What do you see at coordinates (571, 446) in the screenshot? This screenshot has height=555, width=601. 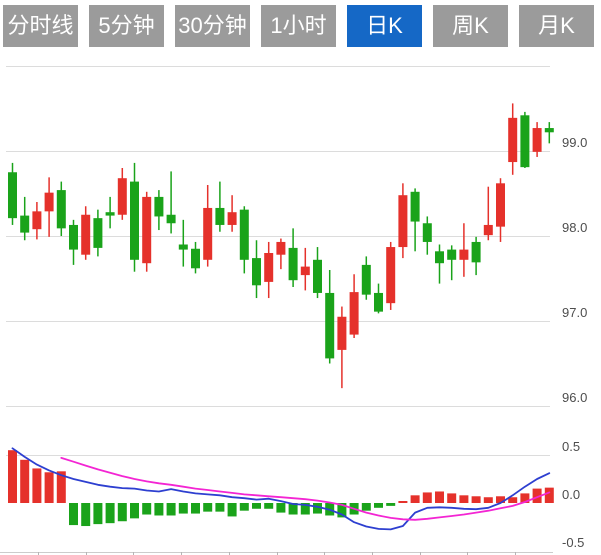 I see `macd-axis-label: 0.5` at bounding box center [571, 446].